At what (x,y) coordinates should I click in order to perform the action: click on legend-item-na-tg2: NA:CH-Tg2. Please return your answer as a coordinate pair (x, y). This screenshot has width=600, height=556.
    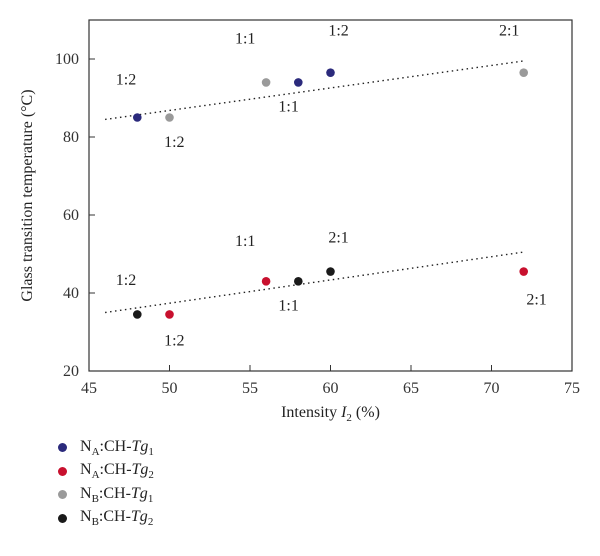
    Looking at the image, I should click on (106, 472).